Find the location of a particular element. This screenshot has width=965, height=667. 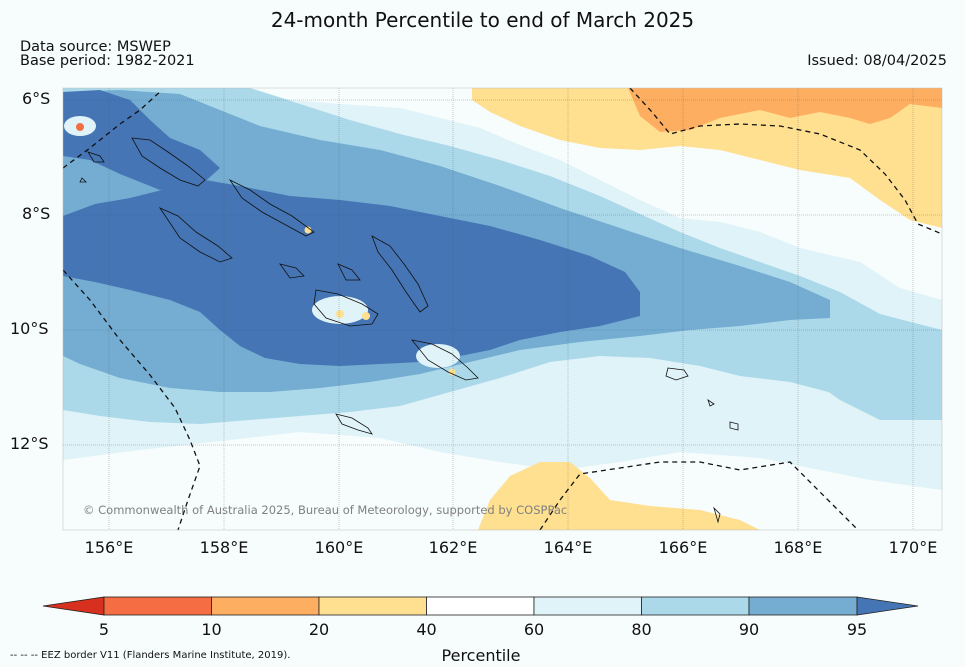

colorbar-title: Percentile is located at coordinates (481, 655).